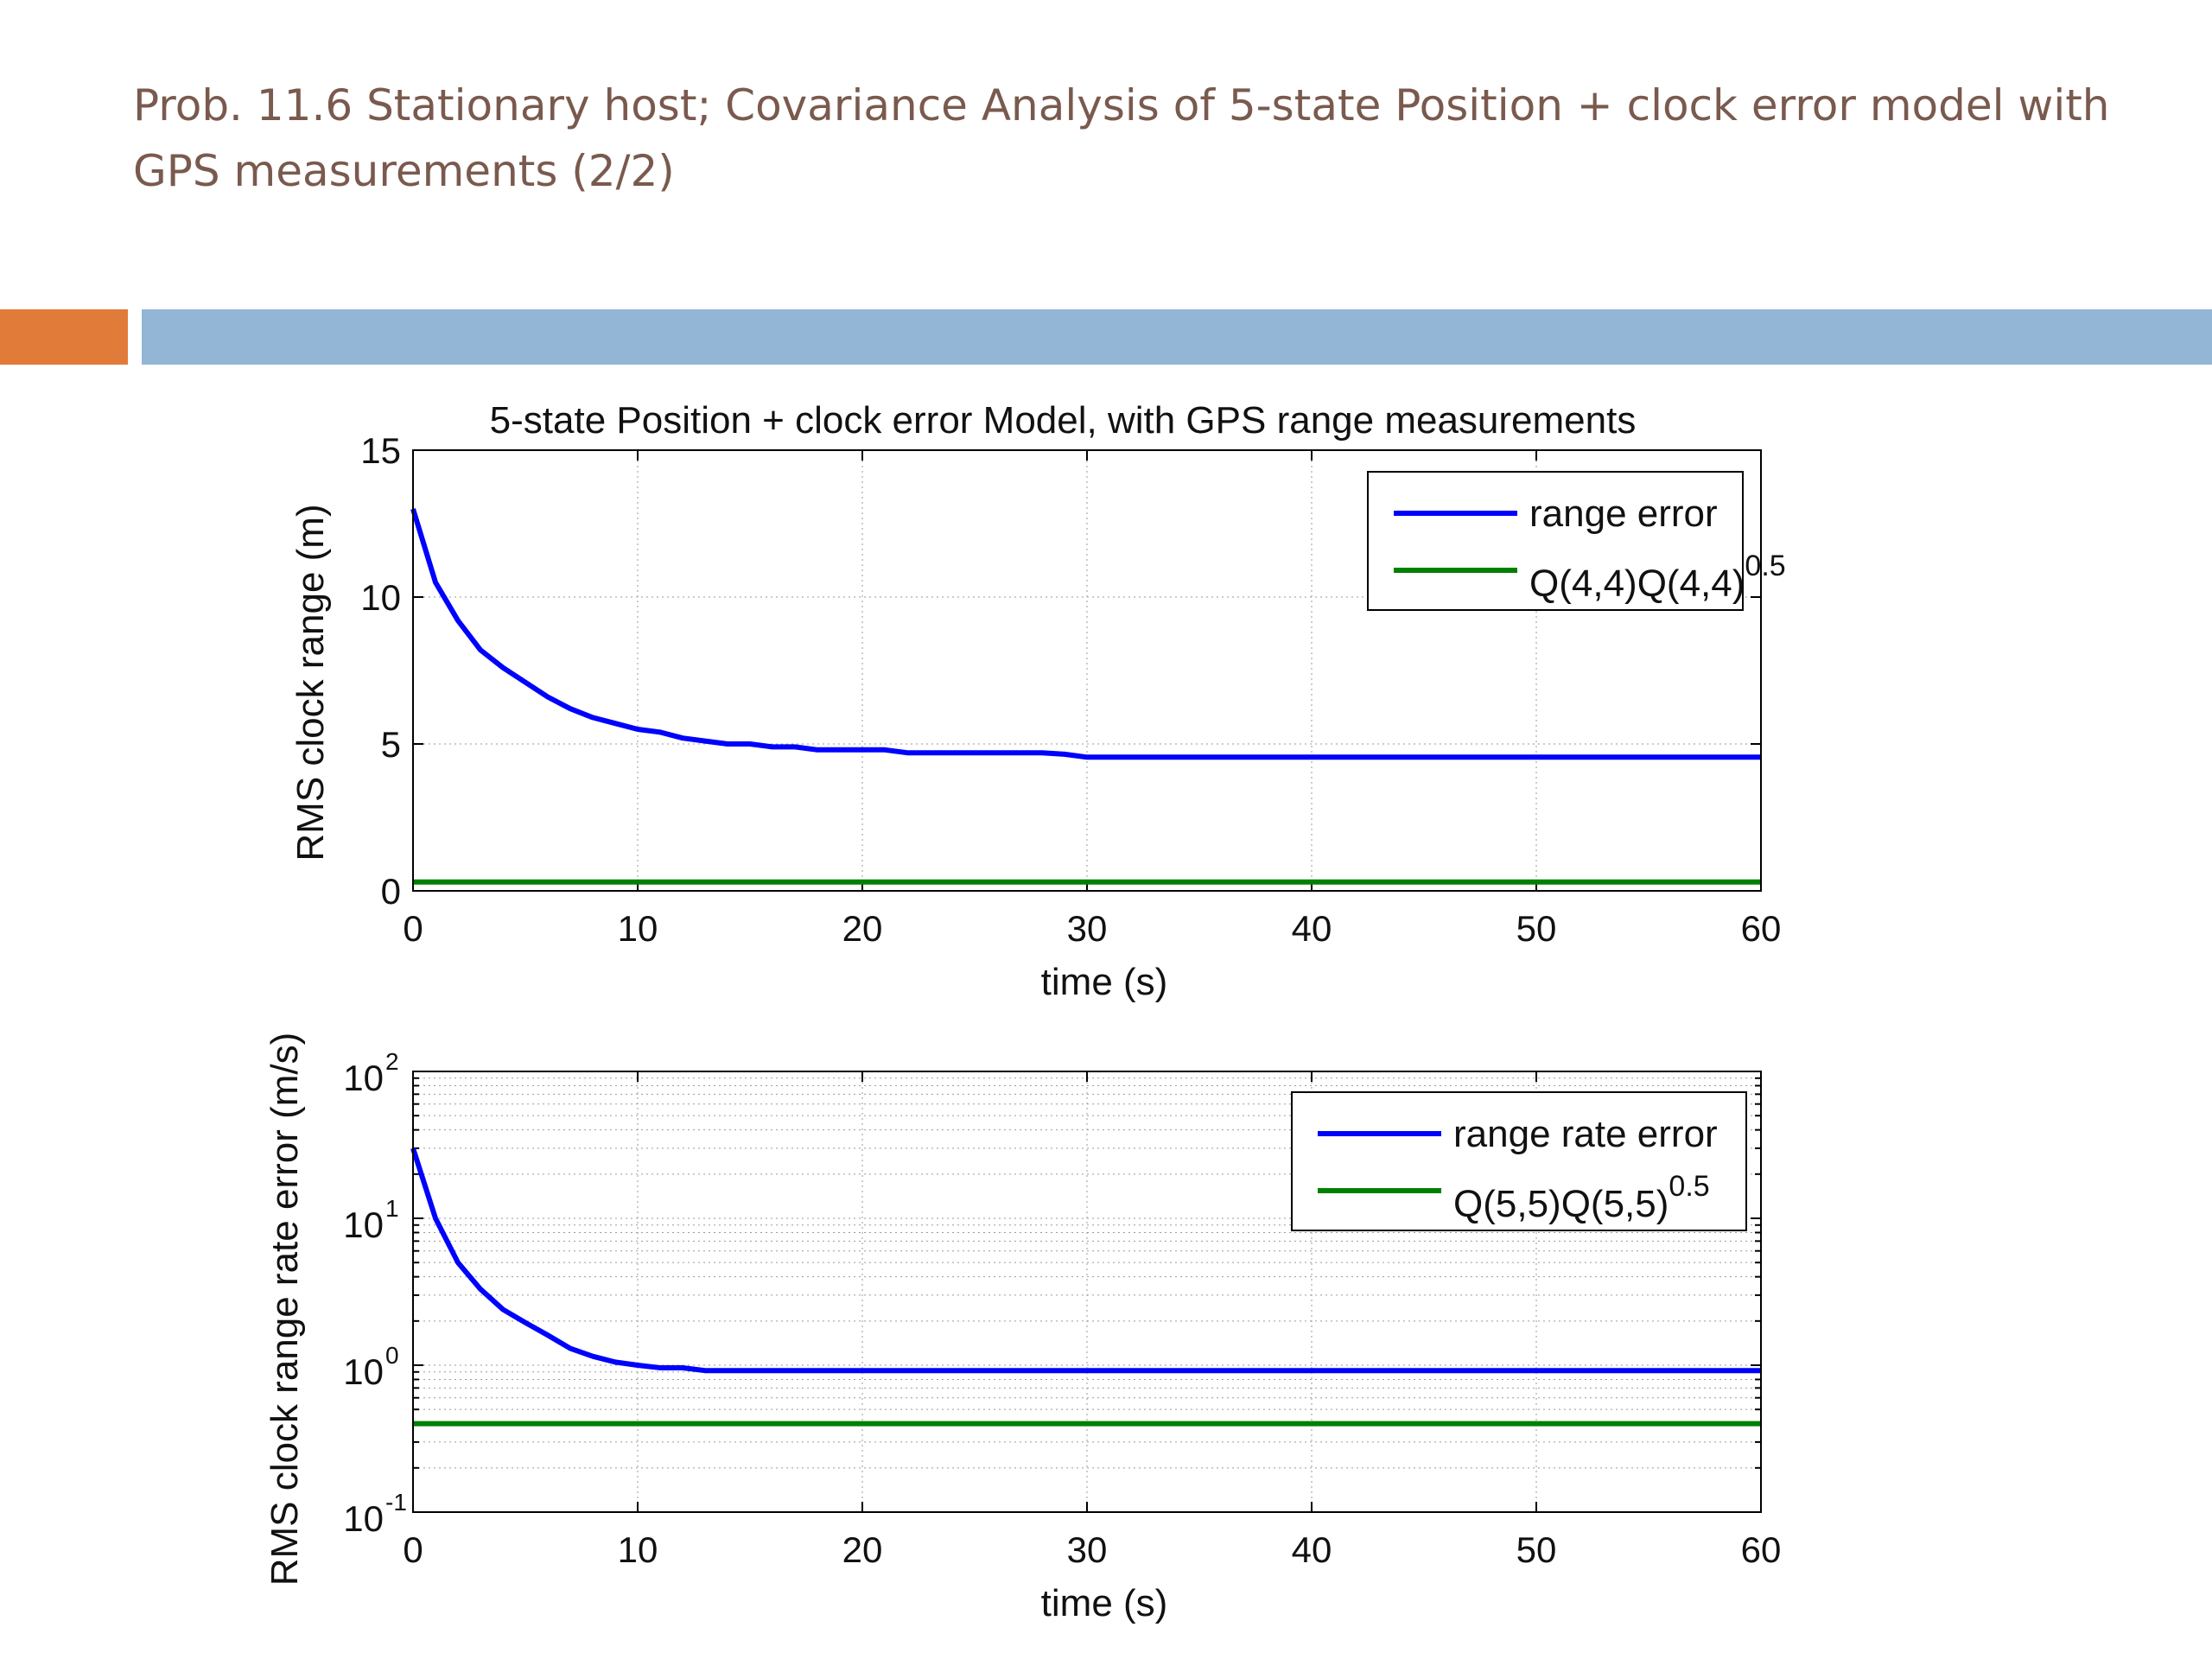 The image size is (2212, 1659). I want to click on legend-label-1: range error, so click(1623, 514).